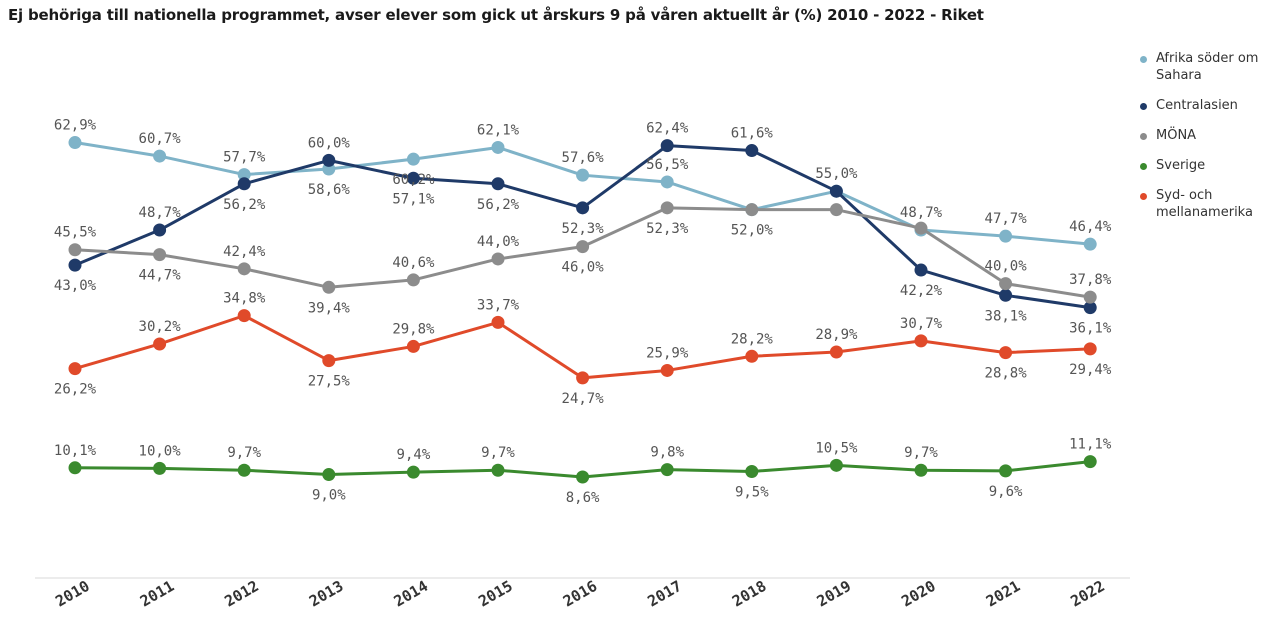  Describe the element at coordinates (752, 492) in the screenshot. I see `data-label-sverige: 9,5%` at that location.